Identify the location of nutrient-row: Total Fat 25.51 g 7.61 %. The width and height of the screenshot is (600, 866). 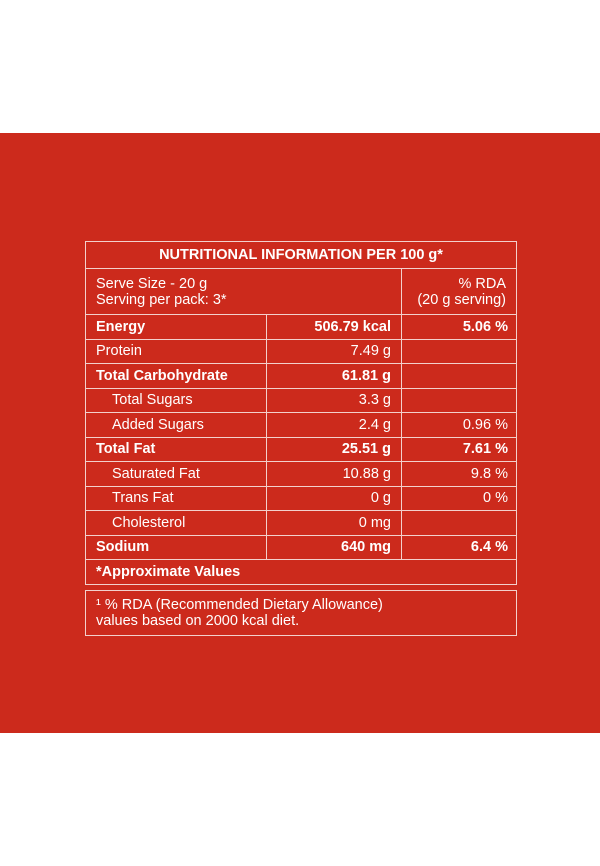
(301, 449).